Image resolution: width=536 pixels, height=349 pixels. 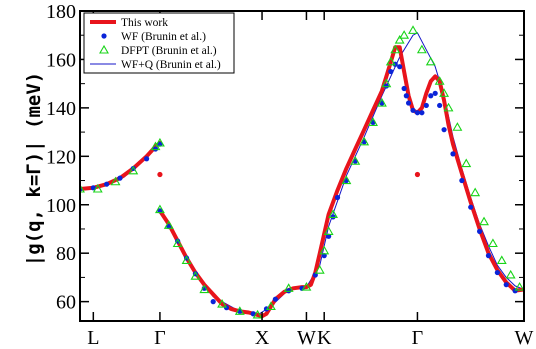 I want to click on y-tick-label: 160, so click(x=61, y=60).